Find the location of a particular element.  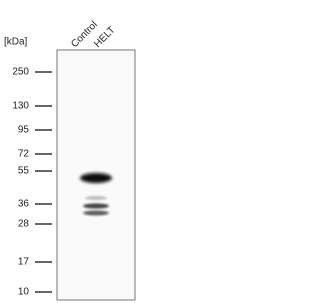

marker-label: 72 is located at coordinates (24, 154).